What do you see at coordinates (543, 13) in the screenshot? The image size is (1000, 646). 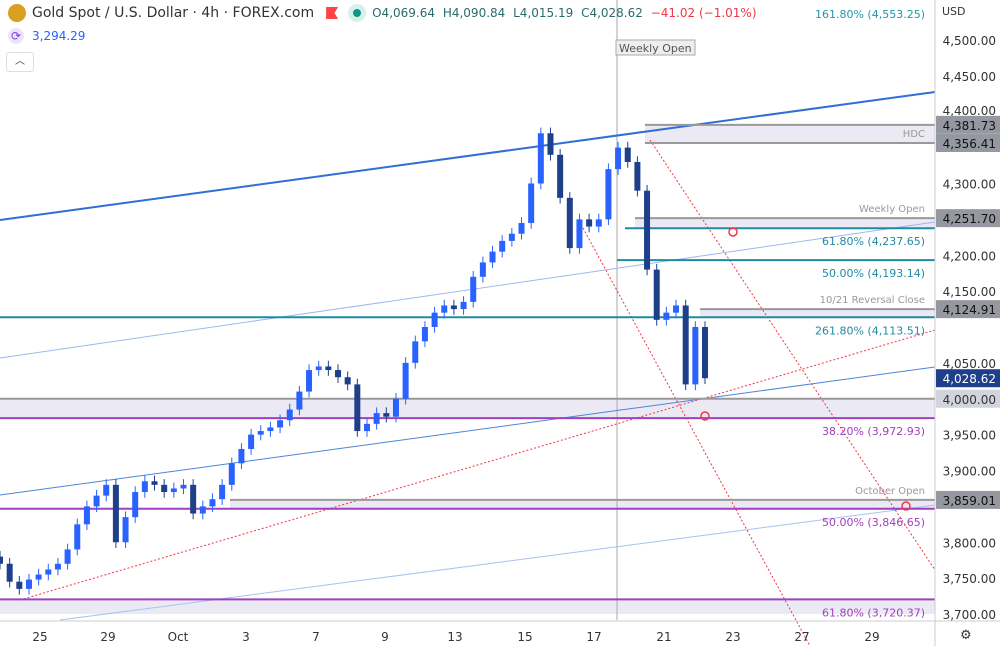 I see `low-value: L4,015.19` at bounding box center [543, 13].